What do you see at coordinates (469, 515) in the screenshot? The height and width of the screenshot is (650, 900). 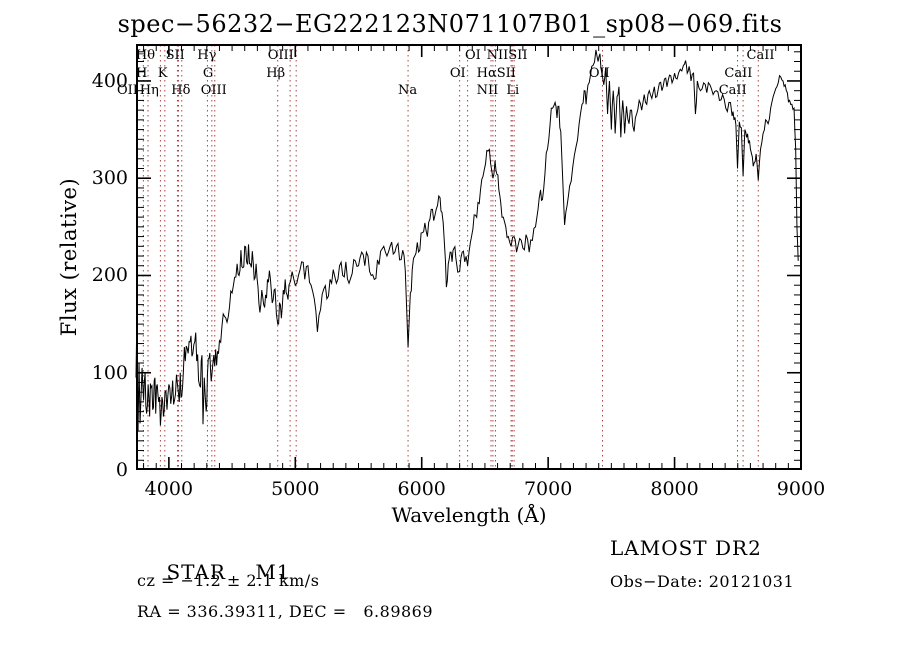 I see `x-axis-title: Wavelength (Å)` at bounding box center [469, 515].